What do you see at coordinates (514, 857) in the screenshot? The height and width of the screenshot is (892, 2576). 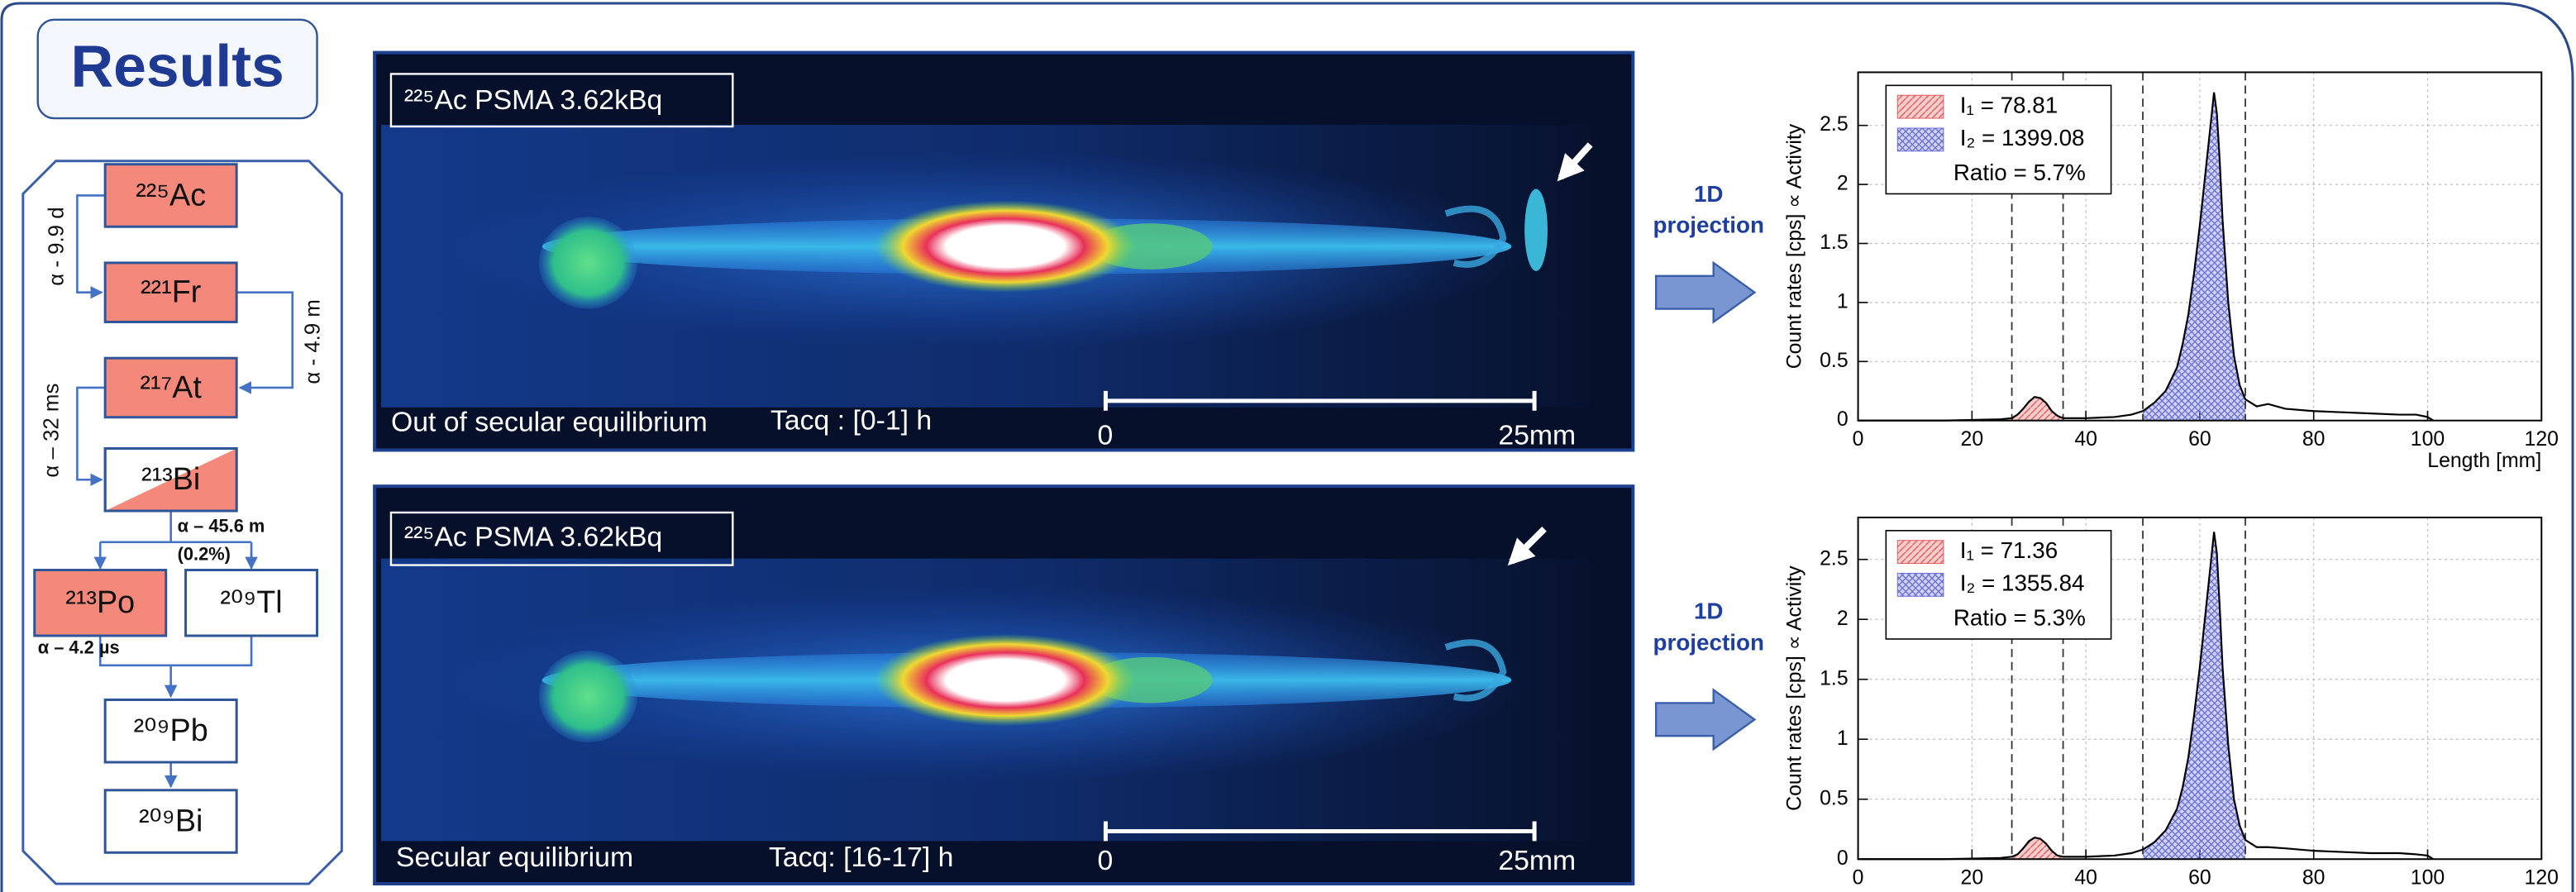 I see `image-caption: Secular equilibrium` at bounding box center [514, 857].